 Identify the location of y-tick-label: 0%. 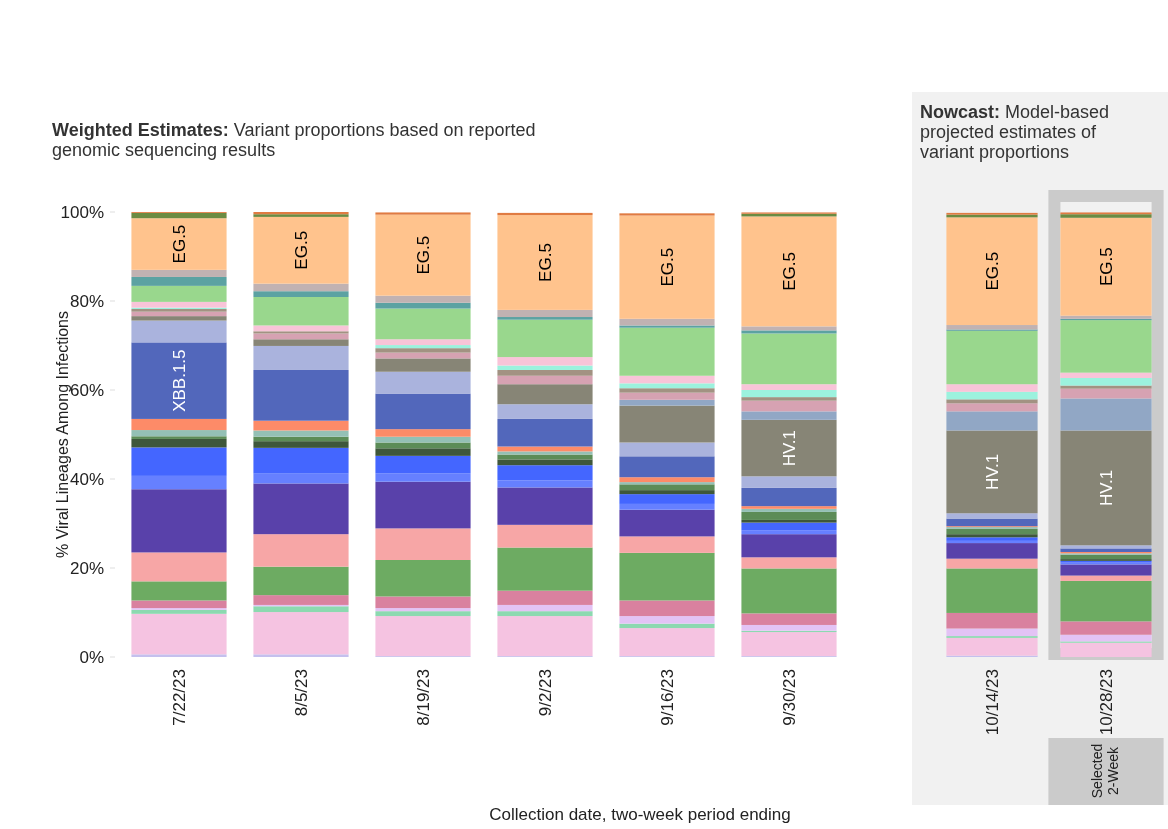
(91, 657).